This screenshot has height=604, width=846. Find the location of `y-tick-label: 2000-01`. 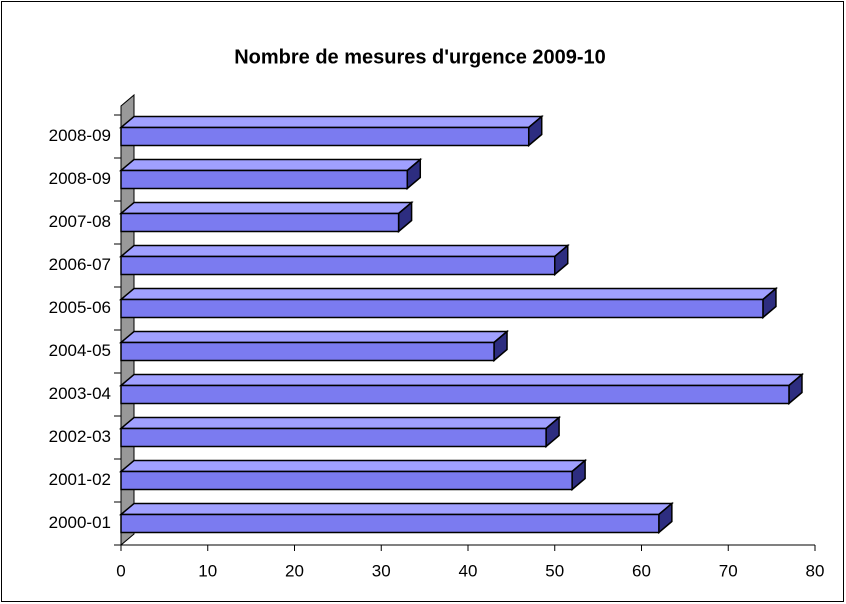

y-tick-label: 2000-01 is located at coordinates (80, 522).